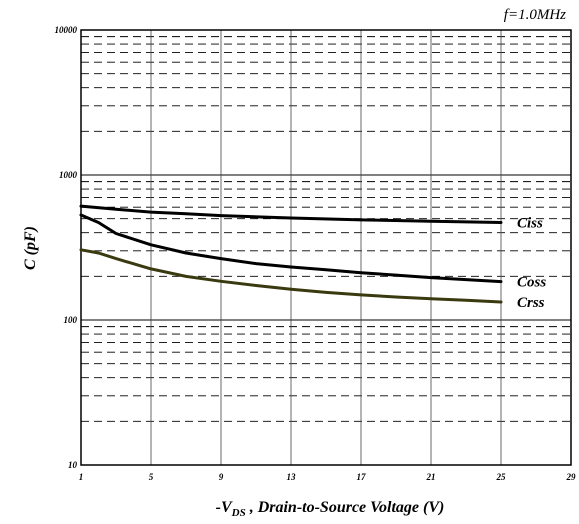 The width and height of the screenshot is (579, 524). What do you see at coordinates (224, 507) in the screenshot?
I see `x-axis-label-main: -V` at bounding box center [224, 507].